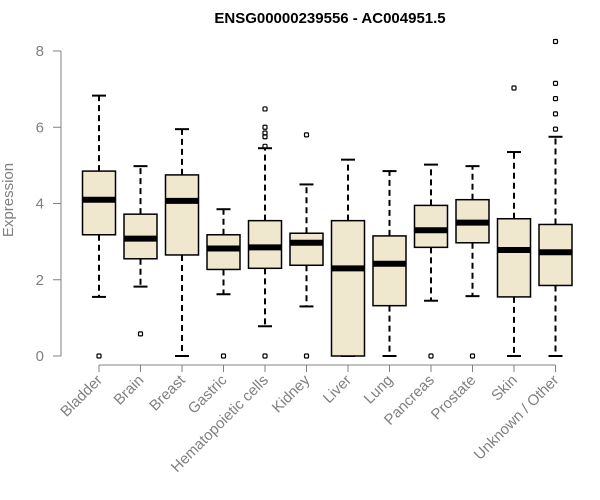  I want to click on y-axis: 0 2 4 6 8, so click(49, 204).